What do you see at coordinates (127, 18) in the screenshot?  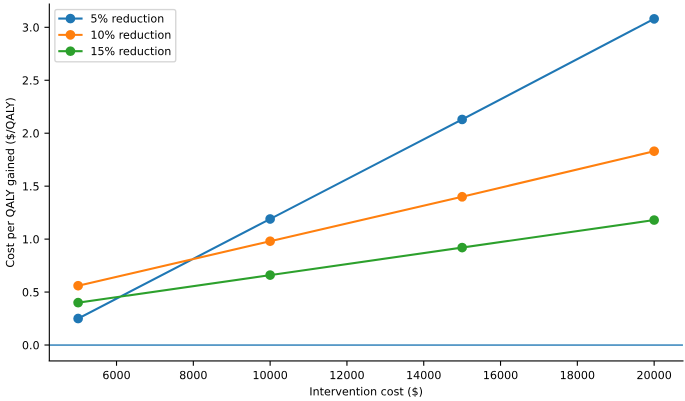 I see `legend-label: 5% reduction` at bounding box center [127, 18].